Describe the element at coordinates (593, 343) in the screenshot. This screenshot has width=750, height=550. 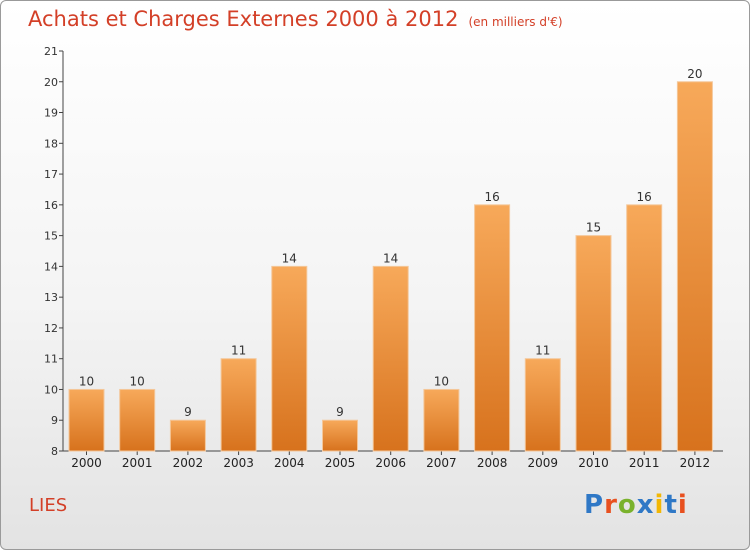
I see `bar-2010` at that location.